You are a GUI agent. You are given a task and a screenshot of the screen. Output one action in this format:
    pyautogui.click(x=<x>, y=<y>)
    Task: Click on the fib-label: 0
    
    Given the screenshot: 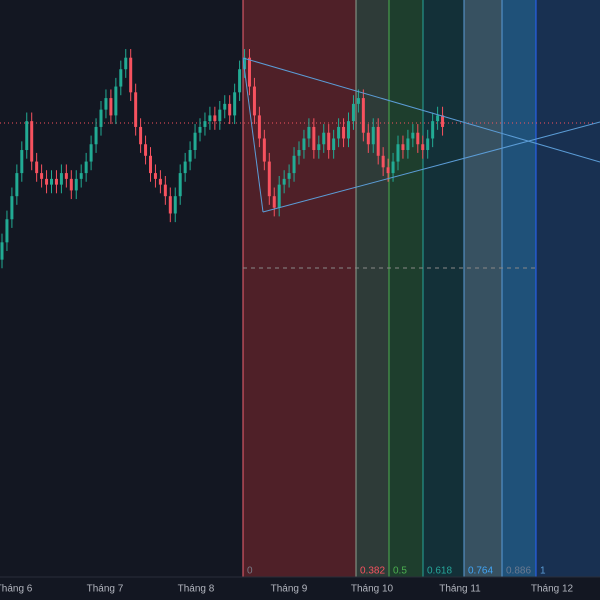 What is the action you would take?
    pyautogui.click(x=250, y=571)
    